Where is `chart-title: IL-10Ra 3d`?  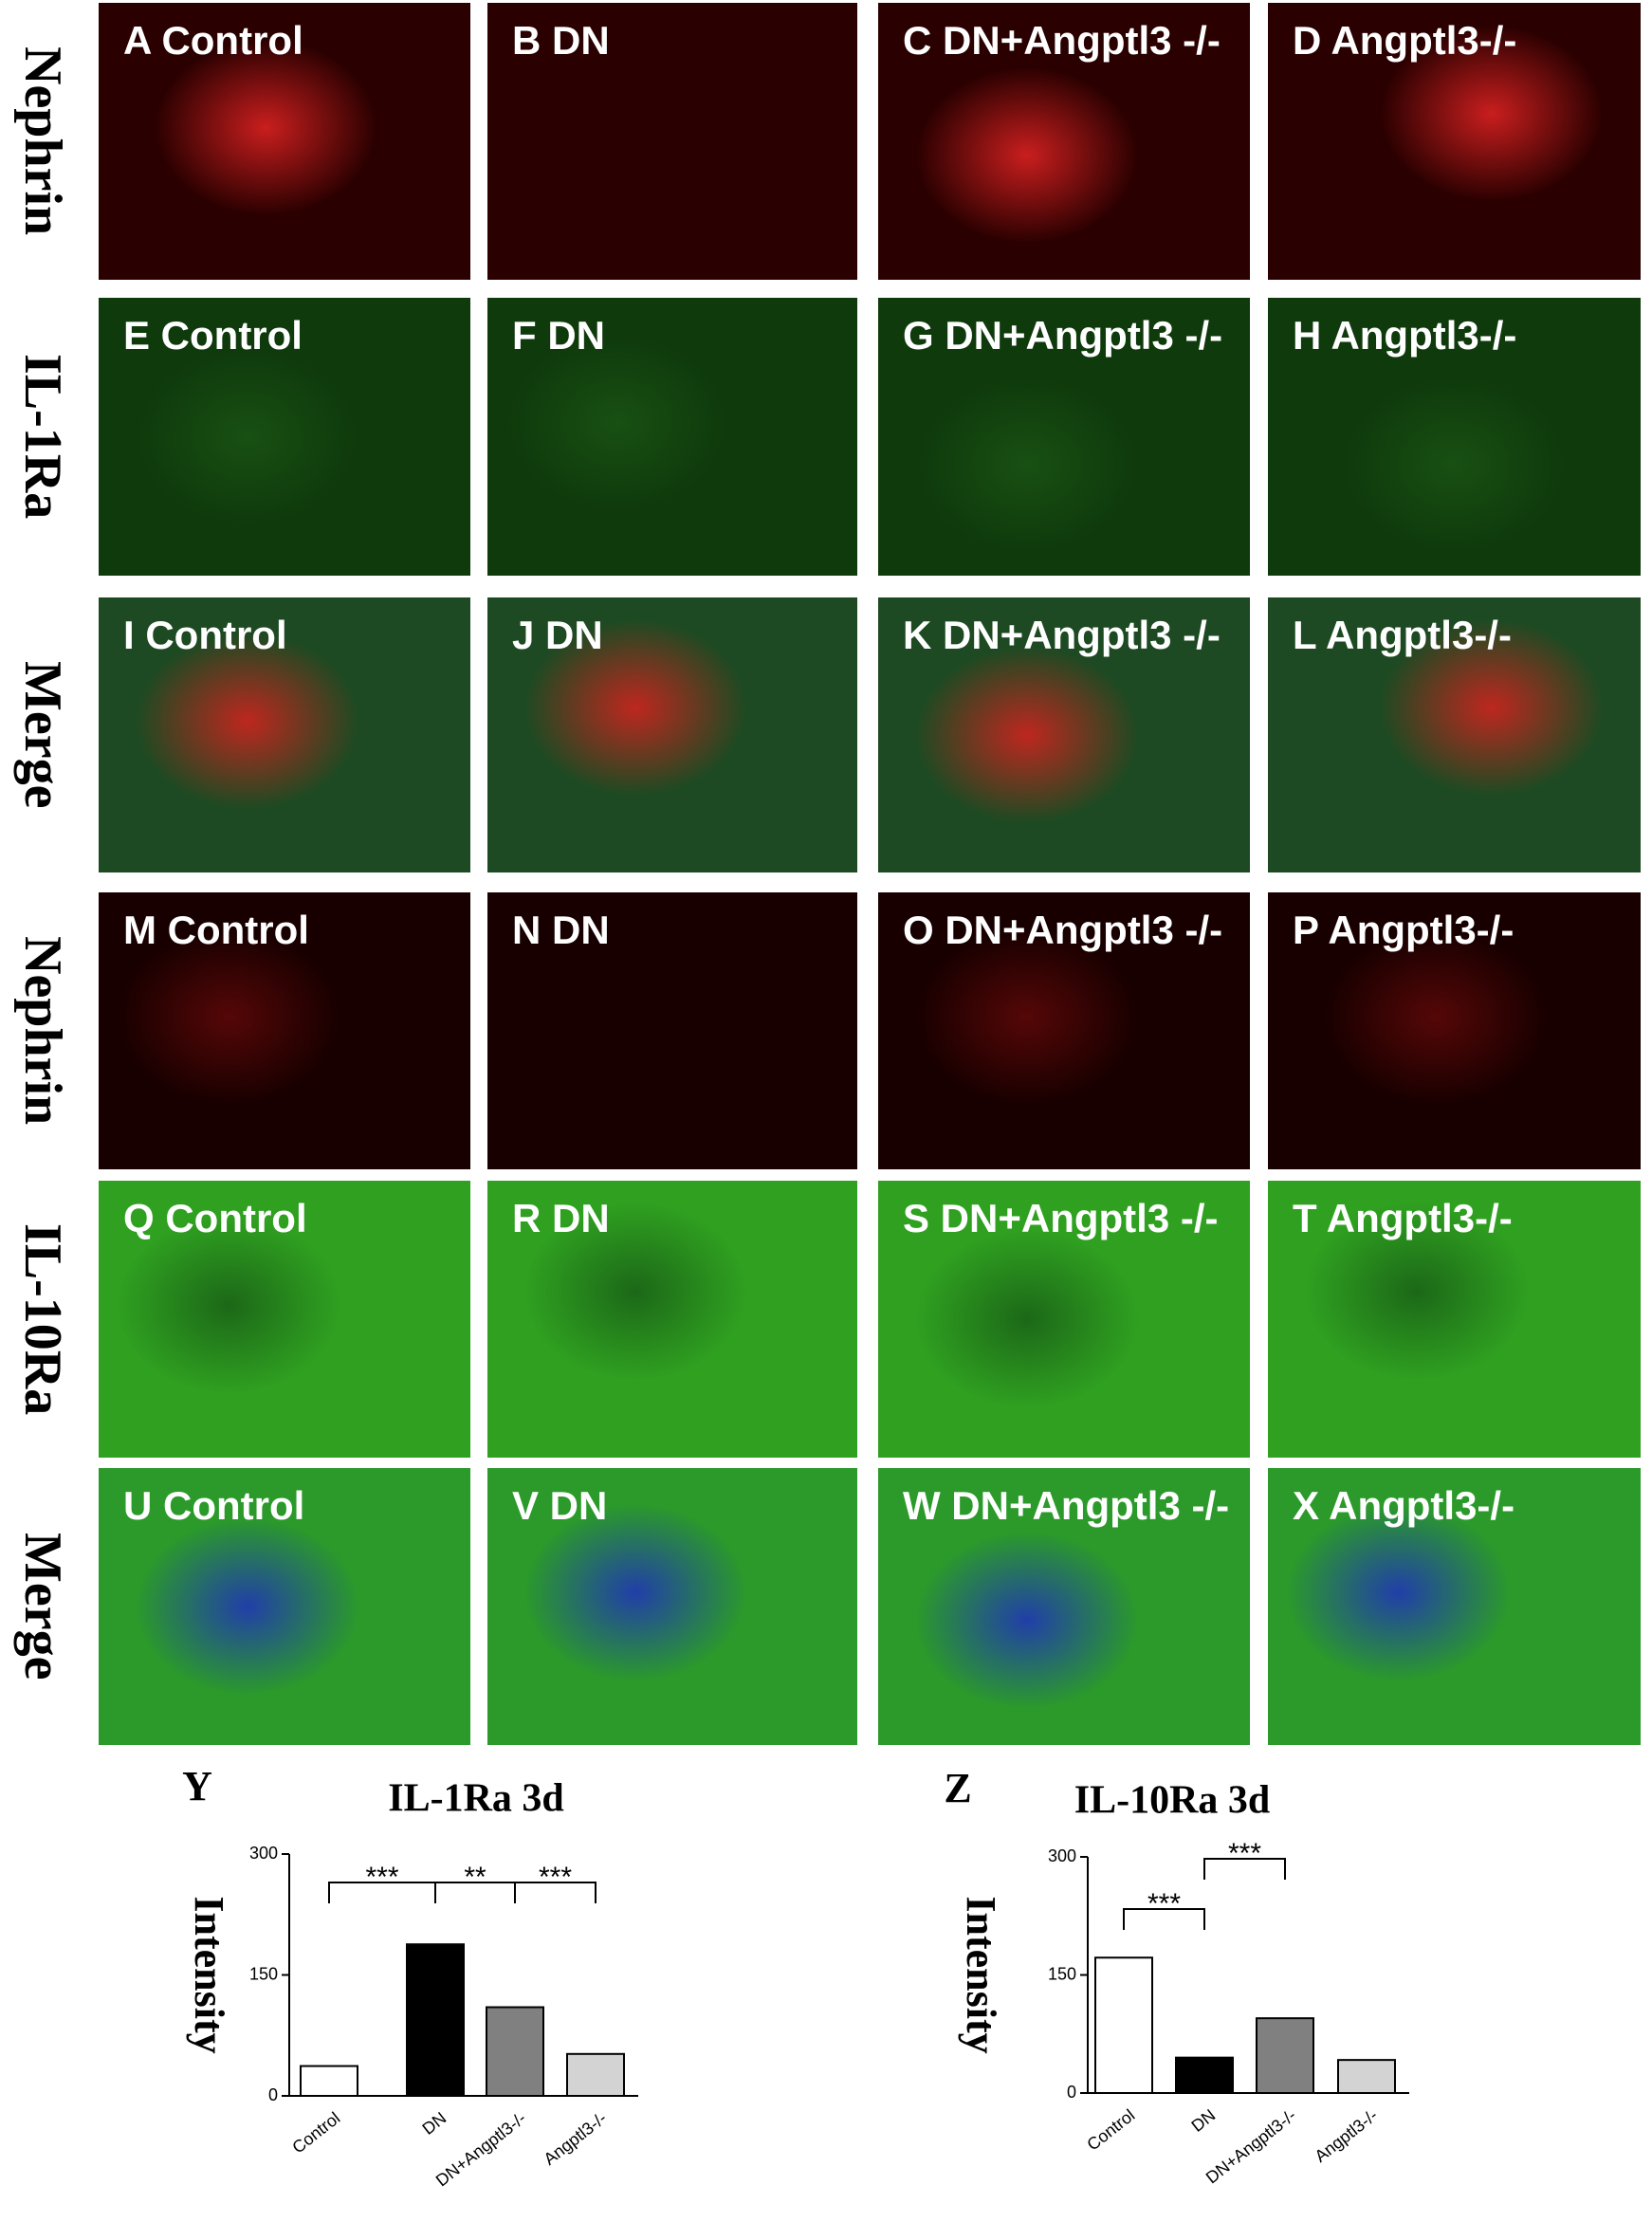
chart-title: IL-10Ra 3d is located at coordinates (1172, 1801).